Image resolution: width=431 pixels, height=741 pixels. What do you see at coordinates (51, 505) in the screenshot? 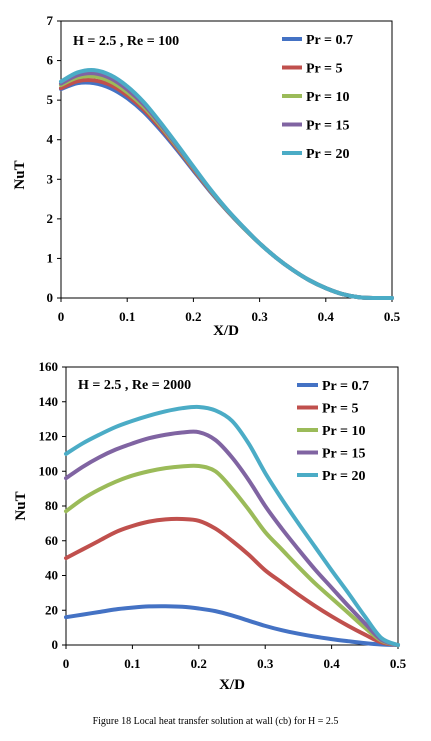
I see `y-tick-label: 80` at bounding box center [51, 505].